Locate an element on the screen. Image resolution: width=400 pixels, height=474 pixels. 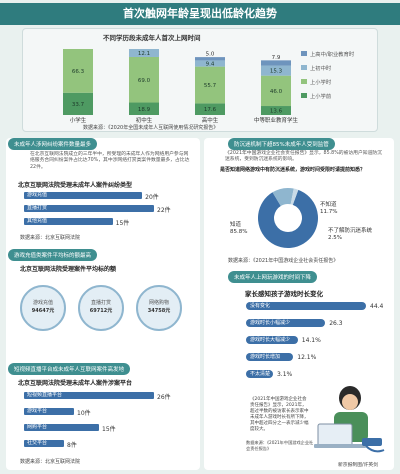
category-label: 中等职业教育学生 is located at coordinates (276, 119).